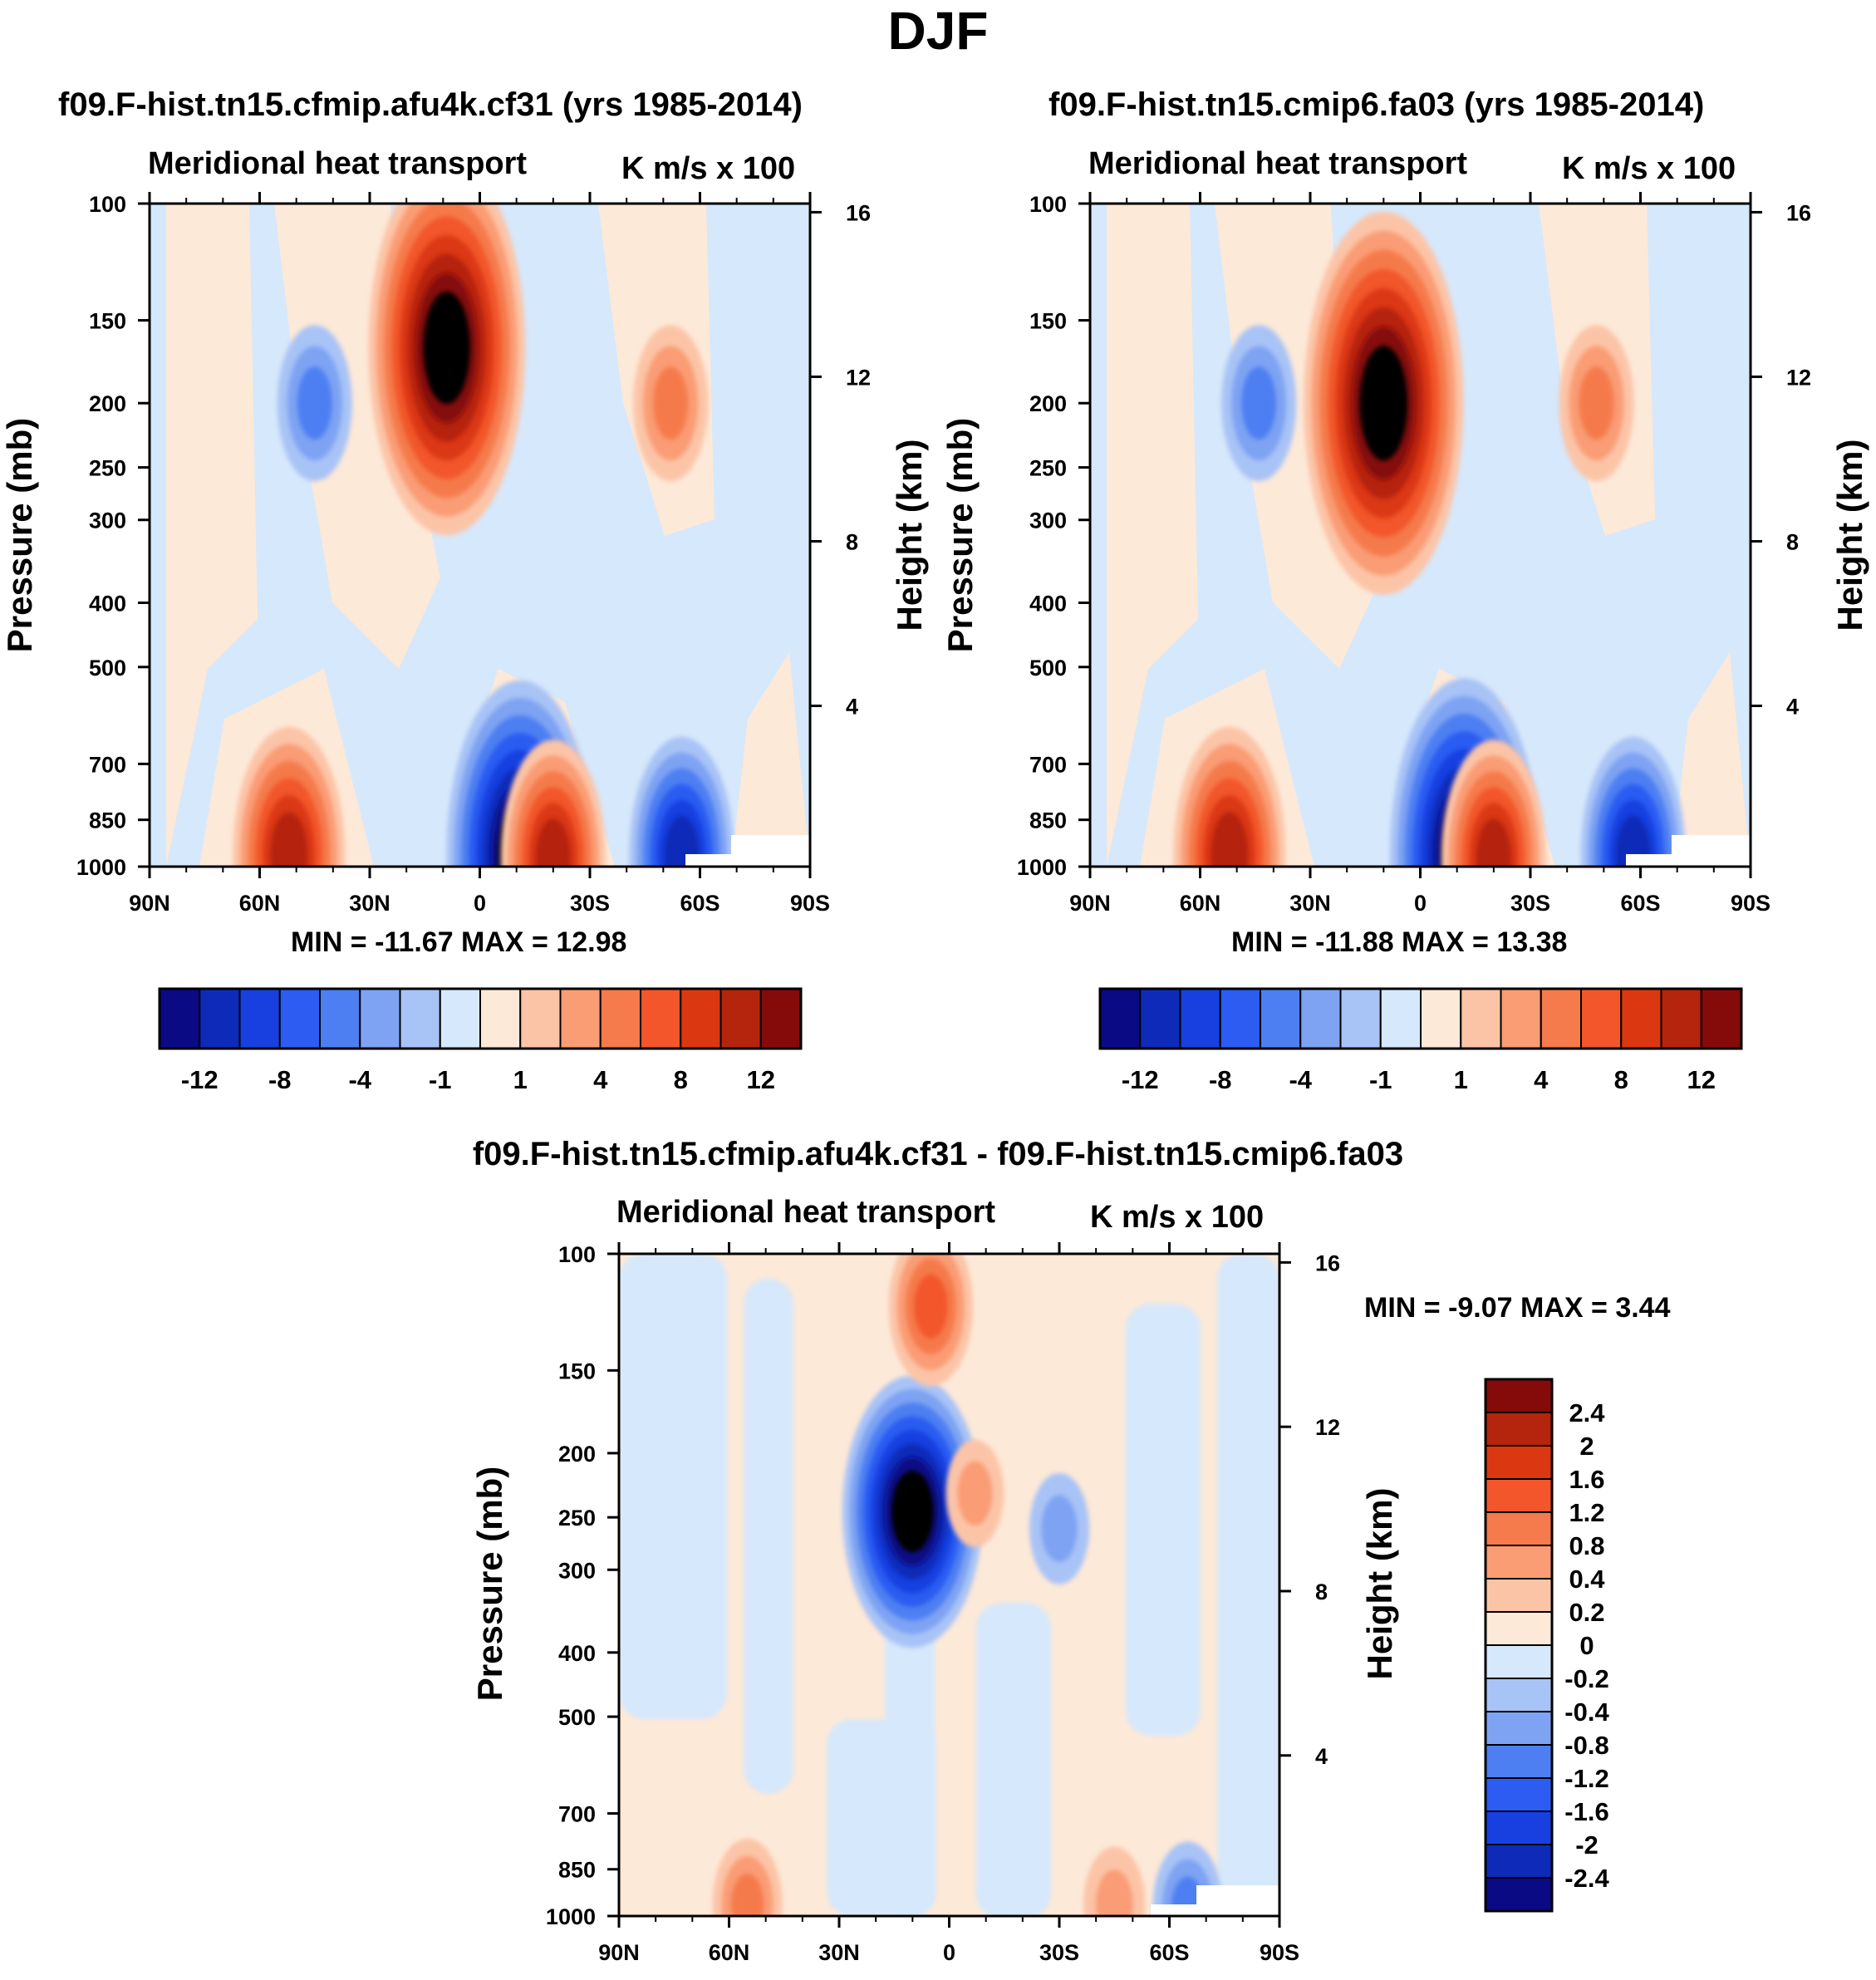 The width and height of the screenshot is (1876, 1980). What do you see at coordinates (577, 1518) in the screenshot?
I see `y-tick-label-2-3: 250` at bounding box center [577, 1518].